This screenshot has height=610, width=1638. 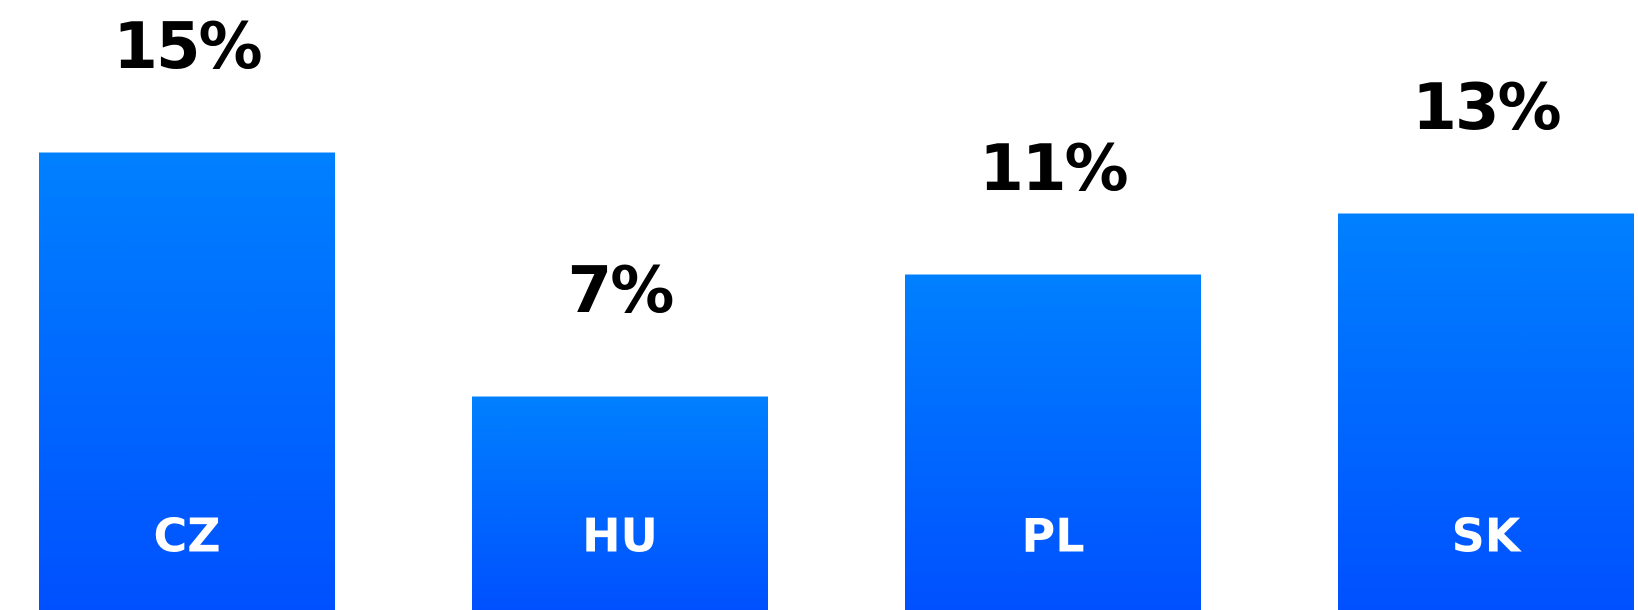 What do you see at coordinates (1052, 536) in the screenshot?
I see `category-label: PL` at bounding box center [1052, 536].